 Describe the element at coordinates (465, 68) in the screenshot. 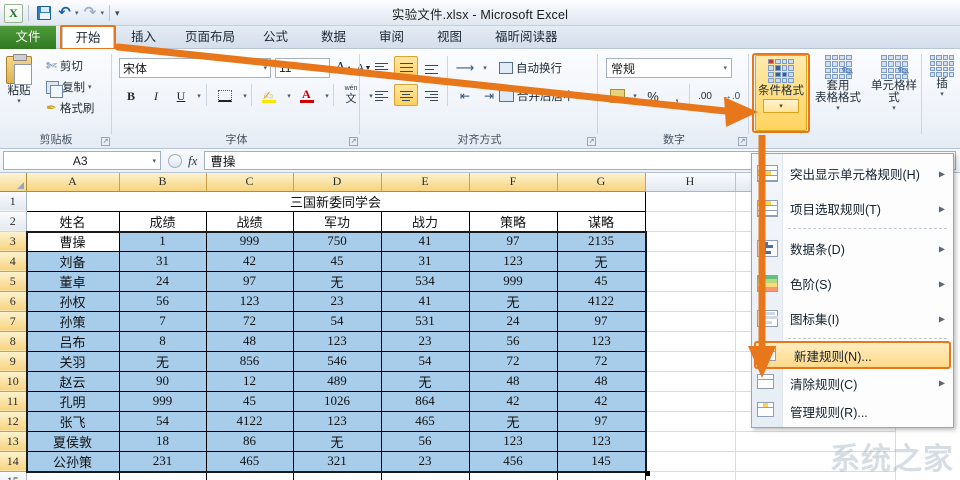

I see `orientation-button: ⟶` at that location.